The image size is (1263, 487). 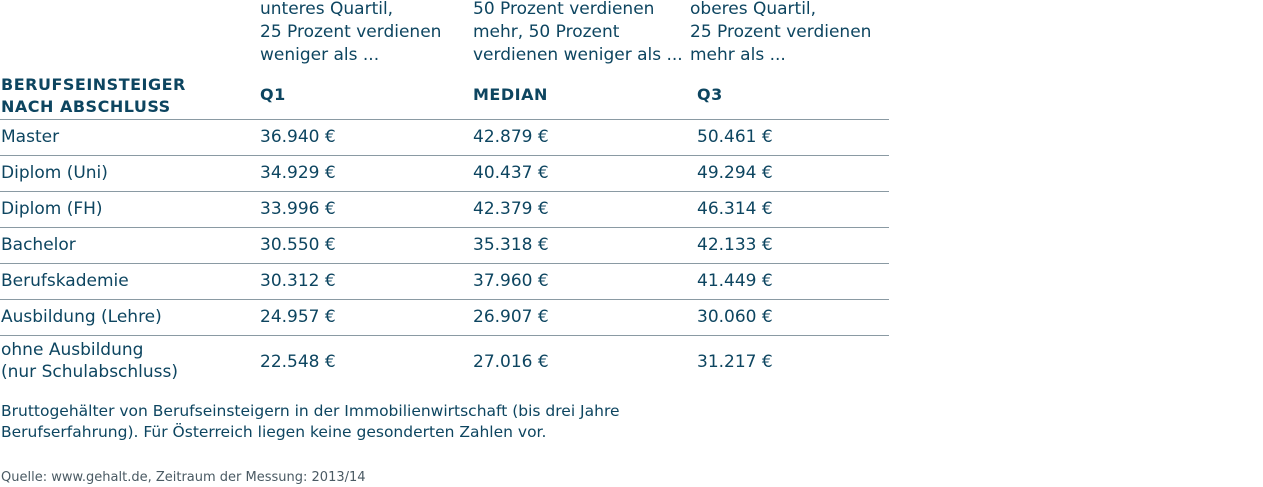 What do you see at coordinates (298, 317) in the screenshot?
I see `q1-value: 24.957 €` at bounding box center [298, 317].